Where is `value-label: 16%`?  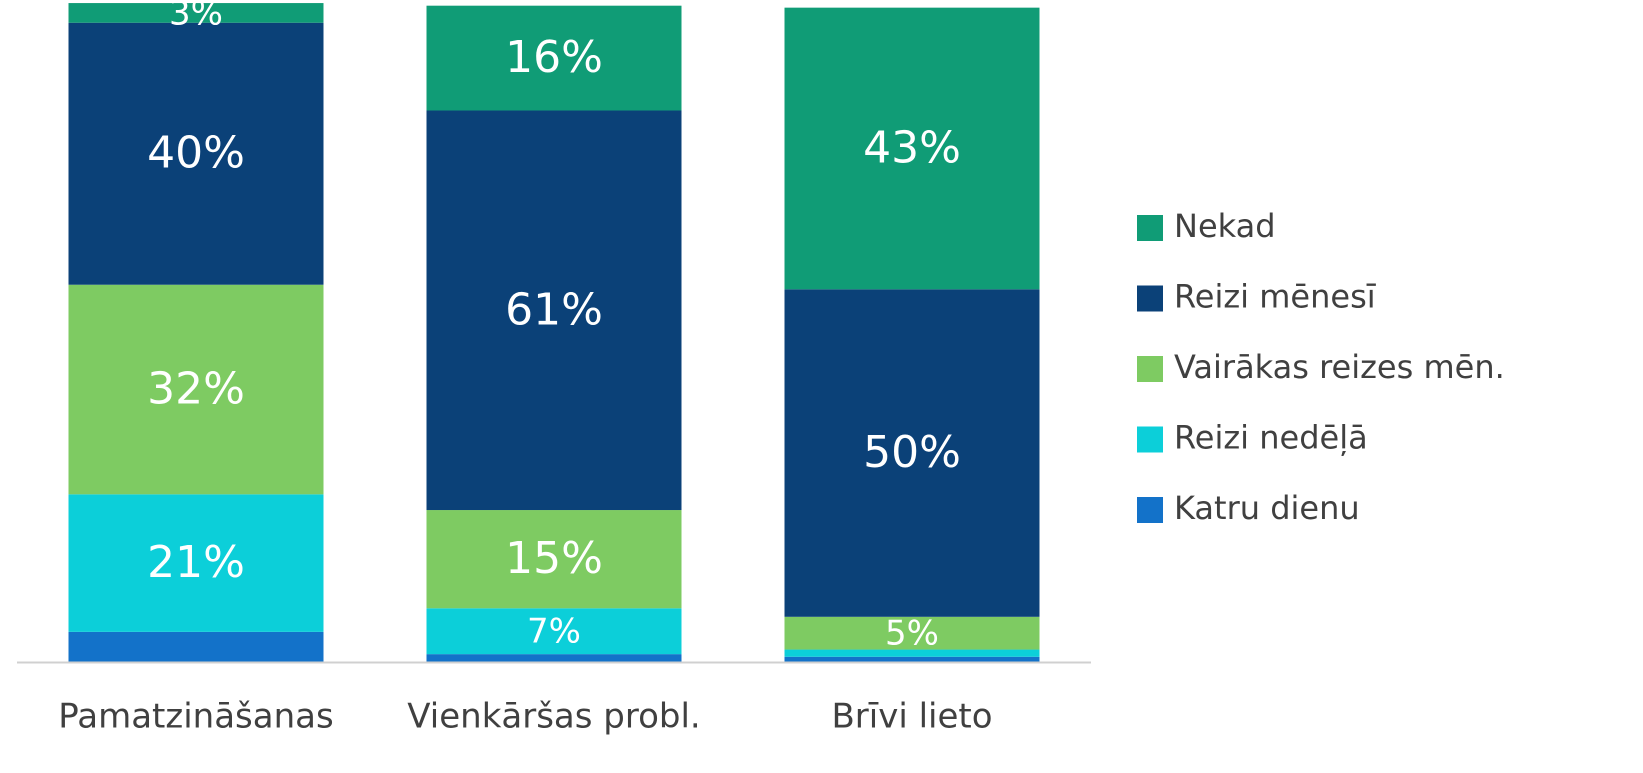
value-label: 16% is located at coordinates (554, 57).